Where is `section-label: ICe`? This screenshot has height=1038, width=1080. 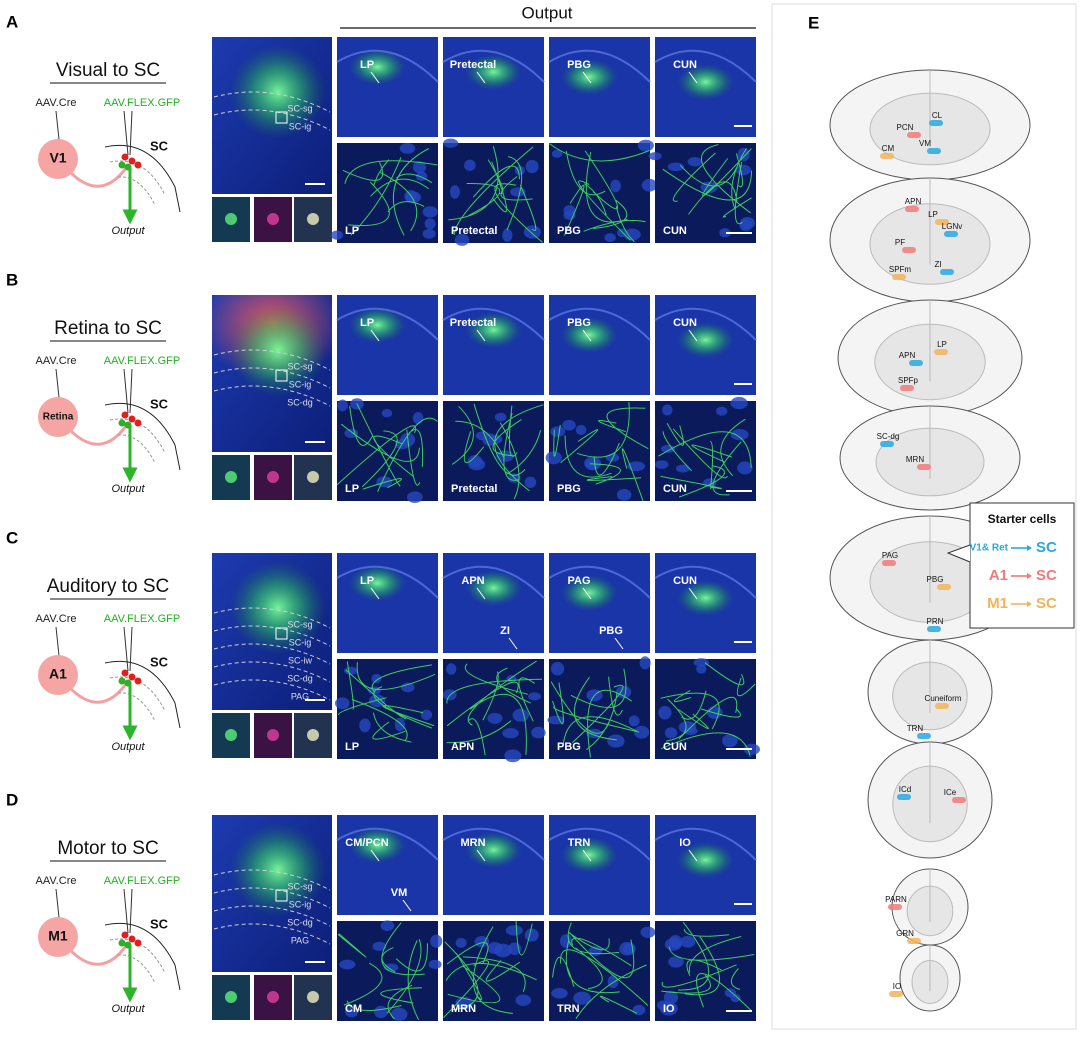 section-label: ICe is located at coordinates (950, 792).